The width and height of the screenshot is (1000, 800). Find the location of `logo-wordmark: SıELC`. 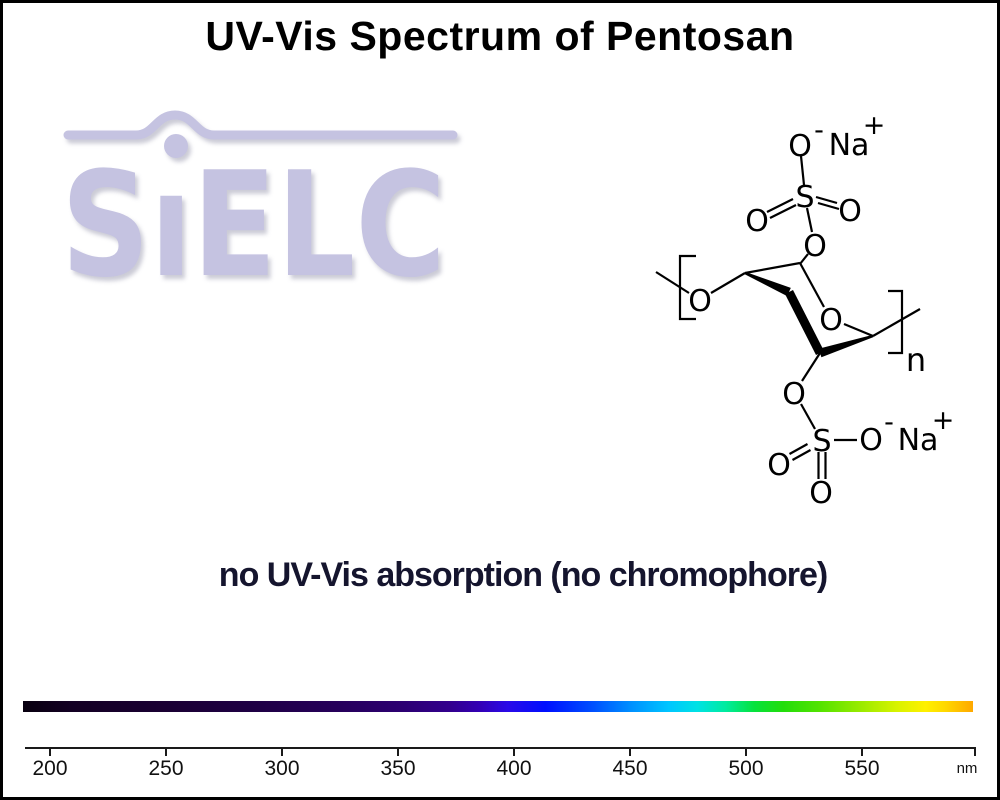

logo-wordmark: SıELC is located at coordinates (253, 217).